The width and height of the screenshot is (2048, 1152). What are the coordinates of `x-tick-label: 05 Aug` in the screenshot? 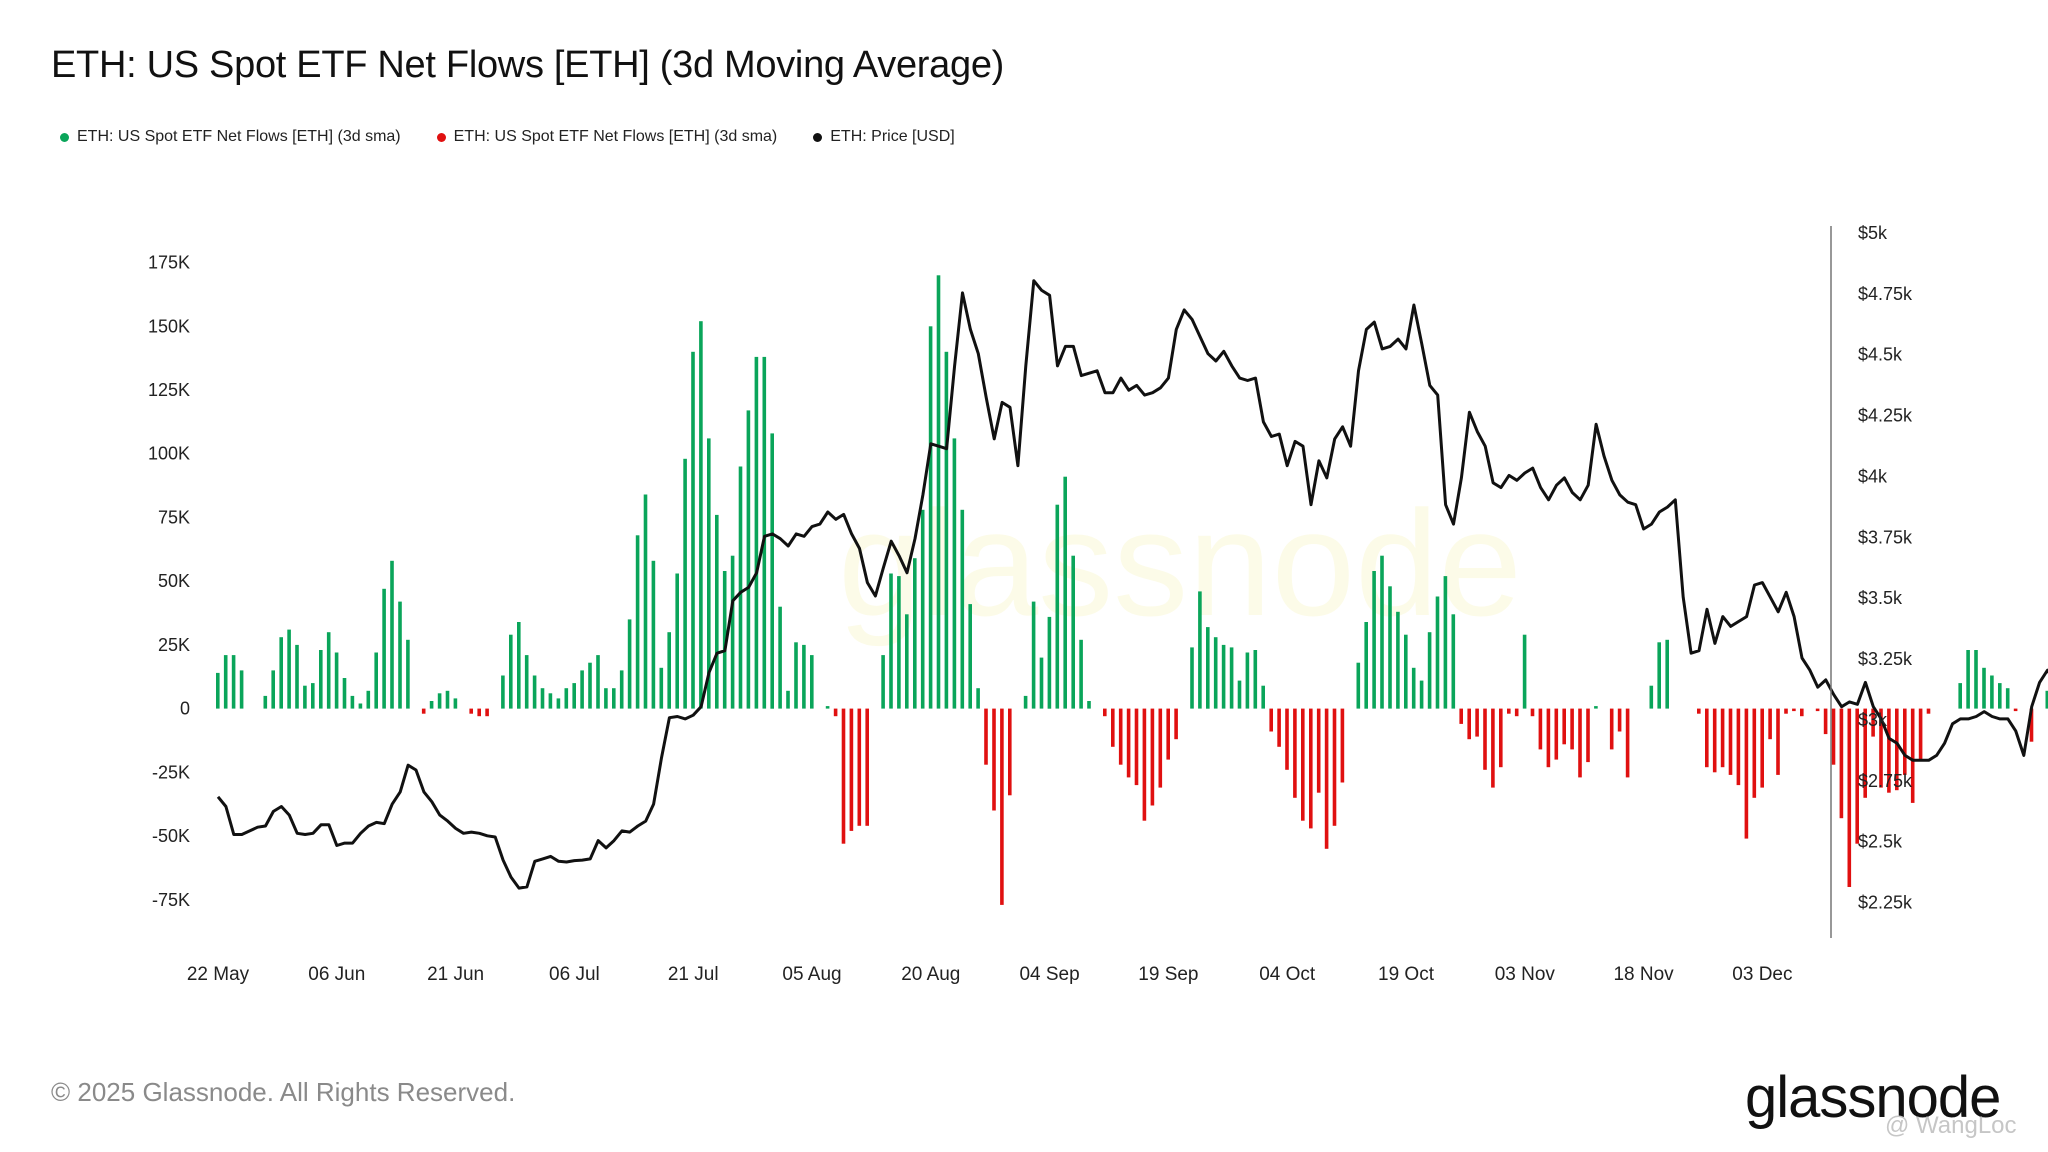 It's located at (811, 974).